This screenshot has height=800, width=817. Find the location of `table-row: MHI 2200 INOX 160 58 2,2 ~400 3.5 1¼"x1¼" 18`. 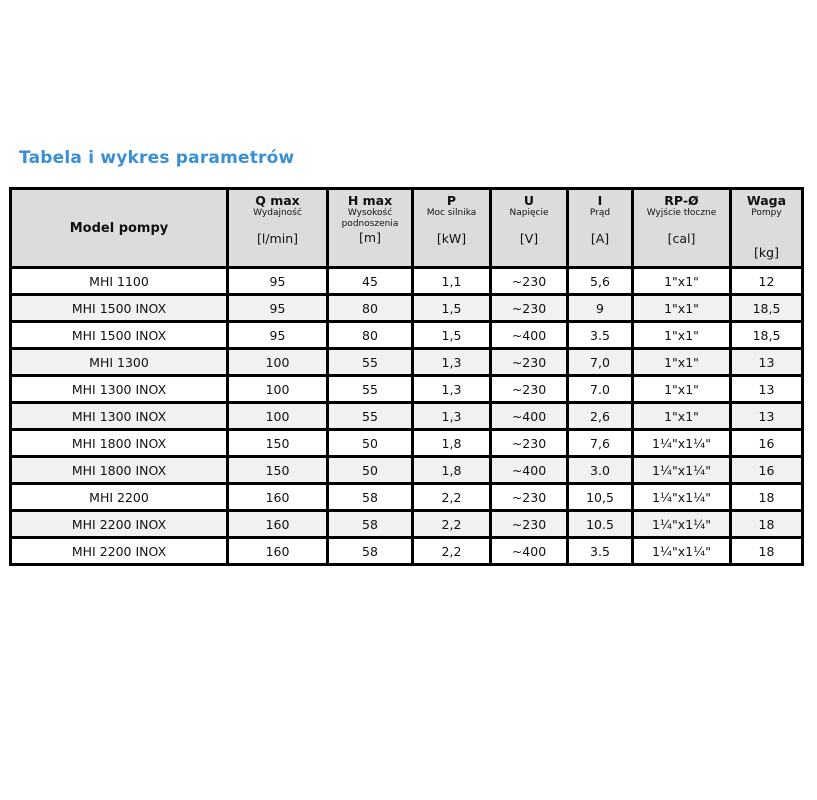

table-row: MHI 2200 INOX 160 58 2,2 ~400 3.5 1¼"x1¼" 18 is located at coordinates (406, 551).